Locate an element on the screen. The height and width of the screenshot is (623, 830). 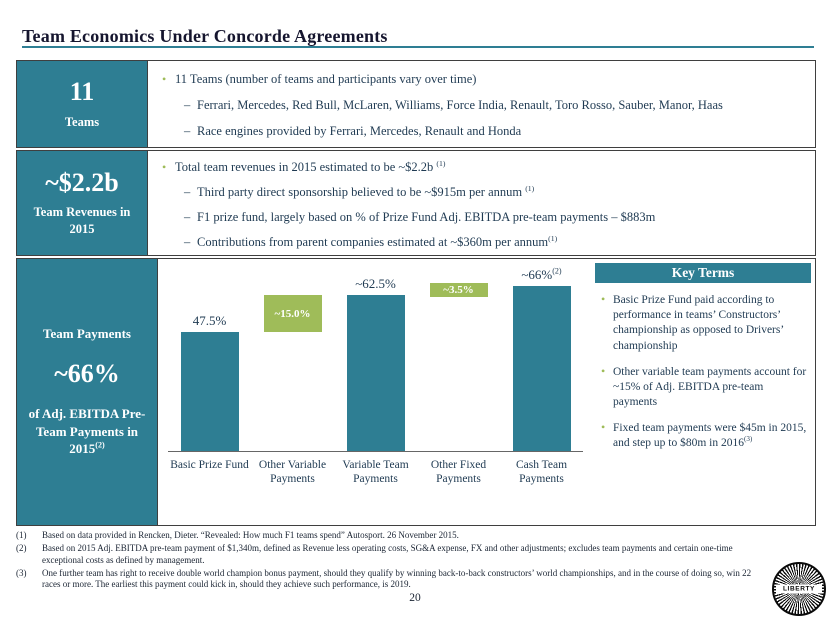
bar-value-label: ~15.0% is located at coordinates (292, 313).